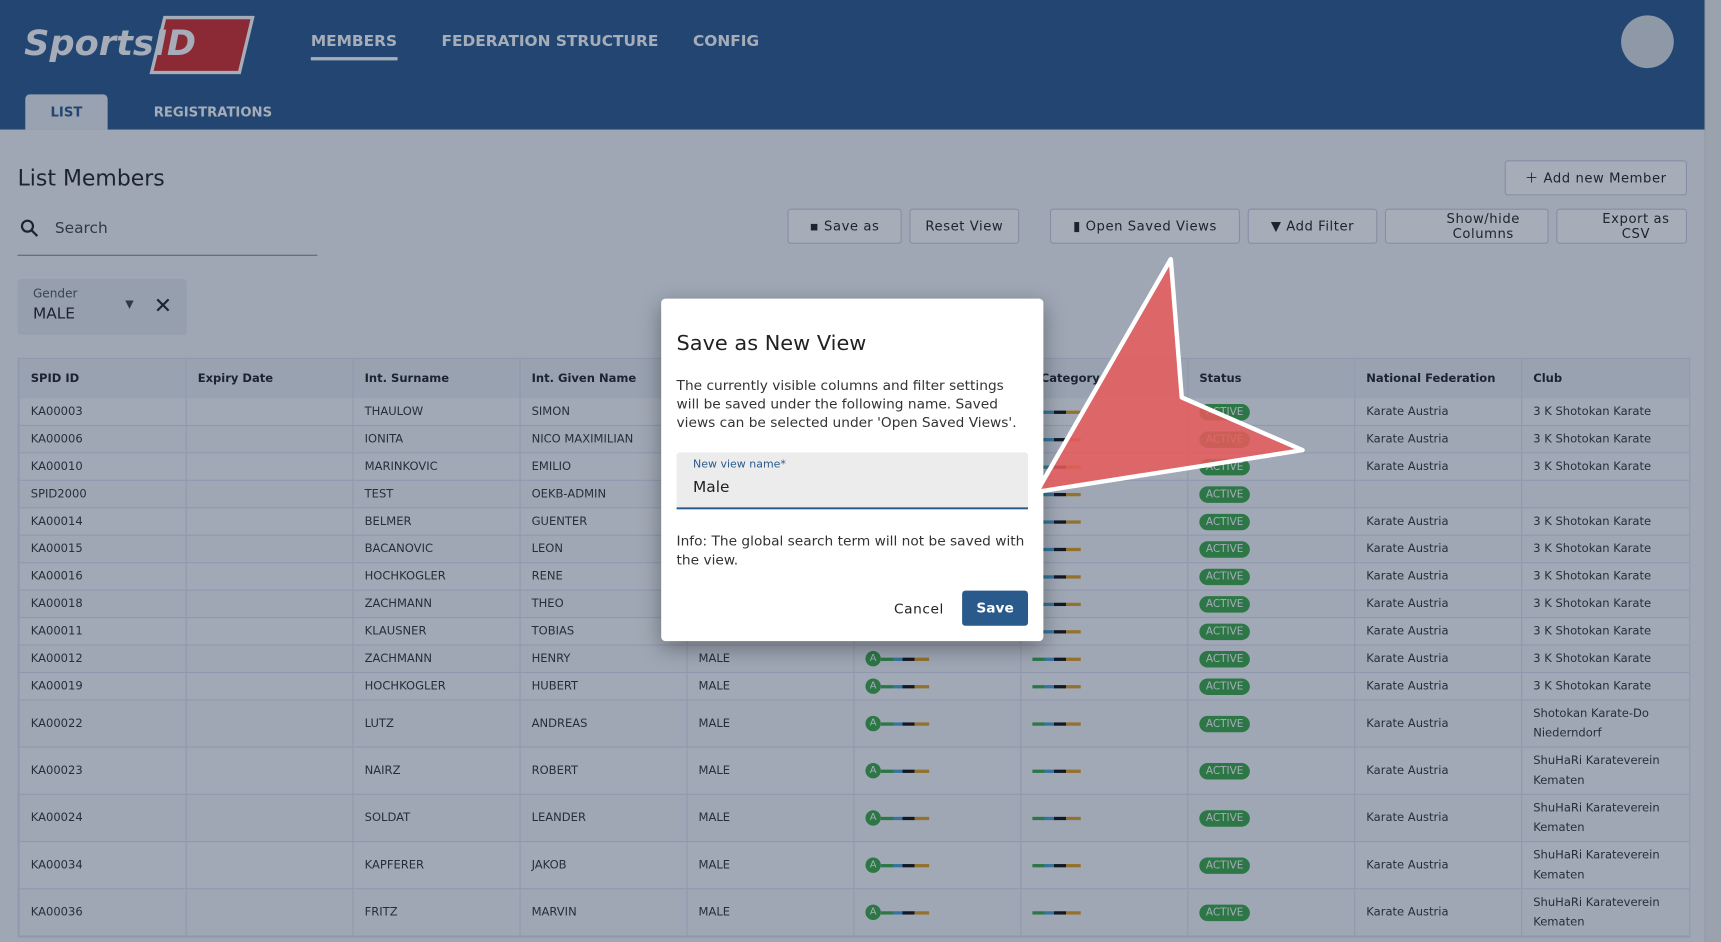 Image resolution: width=1721 pixels, height=942 pixels. I want to click on export-button: Export as CSV, so click(1621, 226).